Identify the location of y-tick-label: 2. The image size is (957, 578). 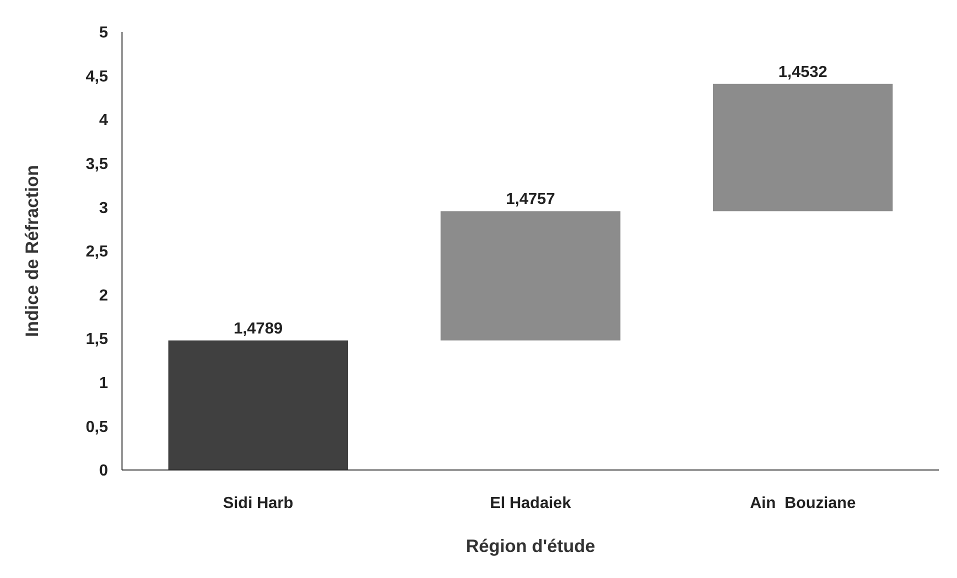
(103, 295).